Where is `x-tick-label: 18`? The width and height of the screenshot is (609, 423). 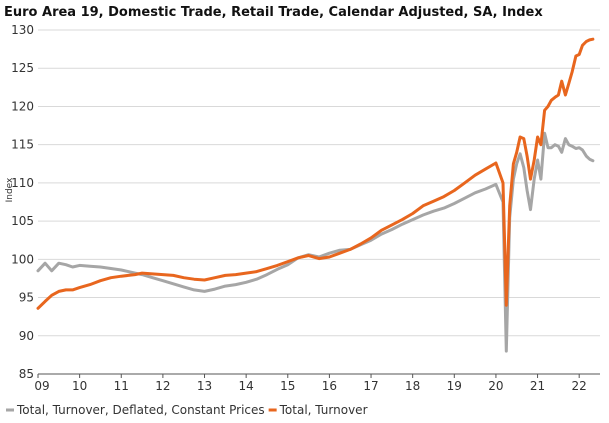
x-tick-label: 18 is located at coordinates (412, 386).